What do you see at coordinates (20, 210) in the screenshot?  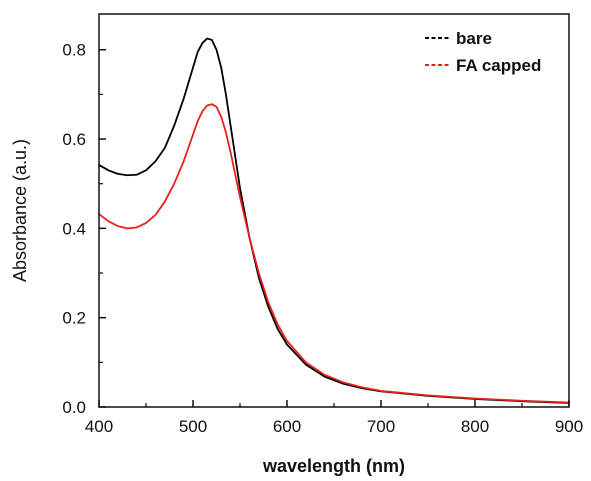 I see `y-axis-title: Absorbance (a.u.)` at bounding box center [20, 210].